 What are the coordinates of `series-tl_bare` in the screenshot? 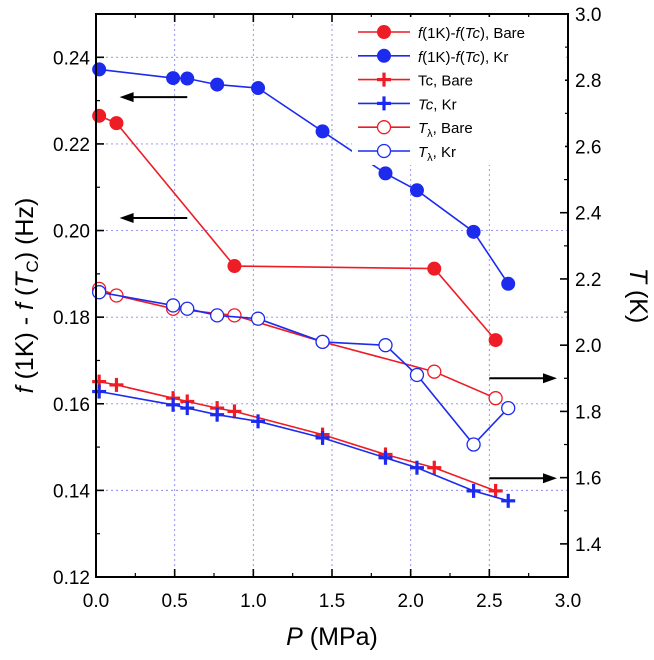 It's located at (297, 343).